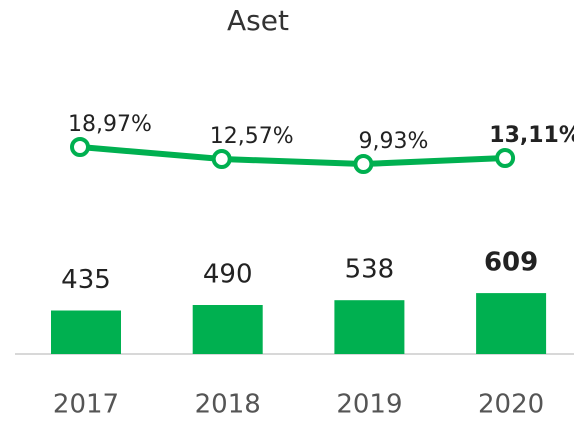 This screenshot has height=422, width=574. Describe the element at coordinates (531, 135) in the screenshot. I see `line-value-label: 13,11%` at that location.